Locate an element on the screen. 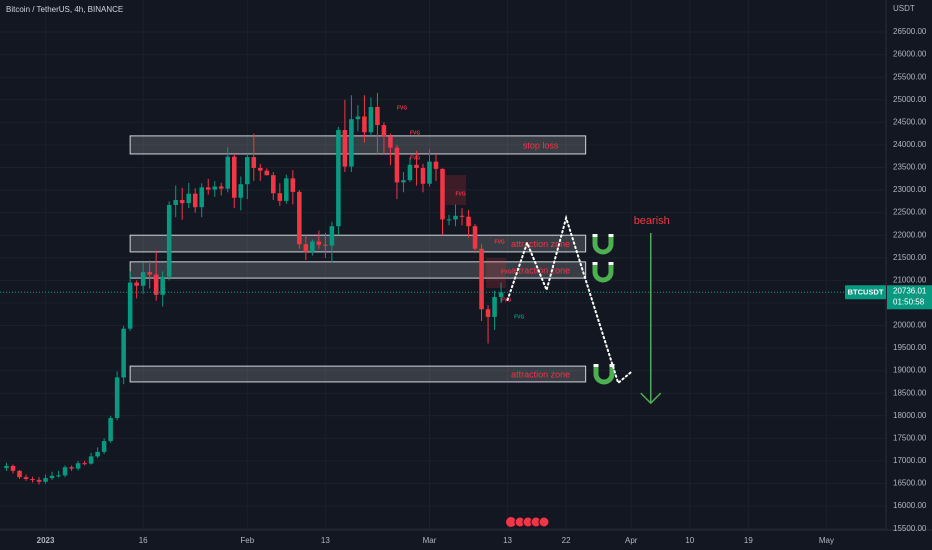 The image size is (932, 550). x-tick-label: 13 is located at coordinates (325, 540).